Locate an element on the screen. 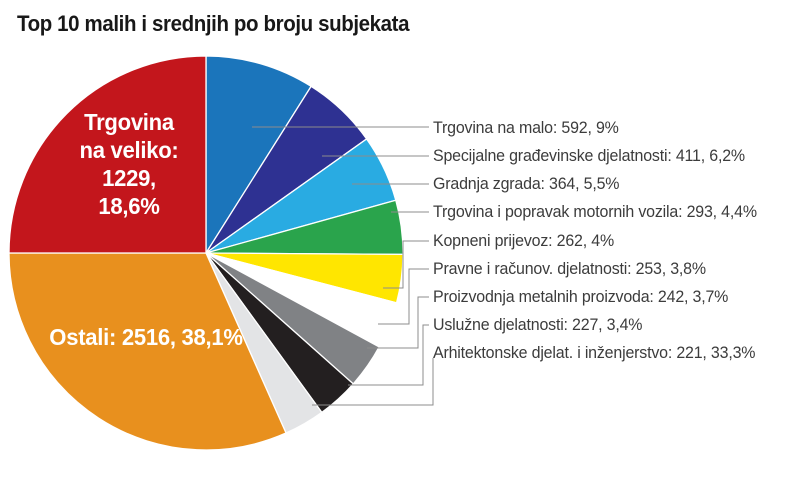  legend-item-gradnja-zgrada: Gradnja zgrada: 364, 5,5% is located at coordinates (526, 183).